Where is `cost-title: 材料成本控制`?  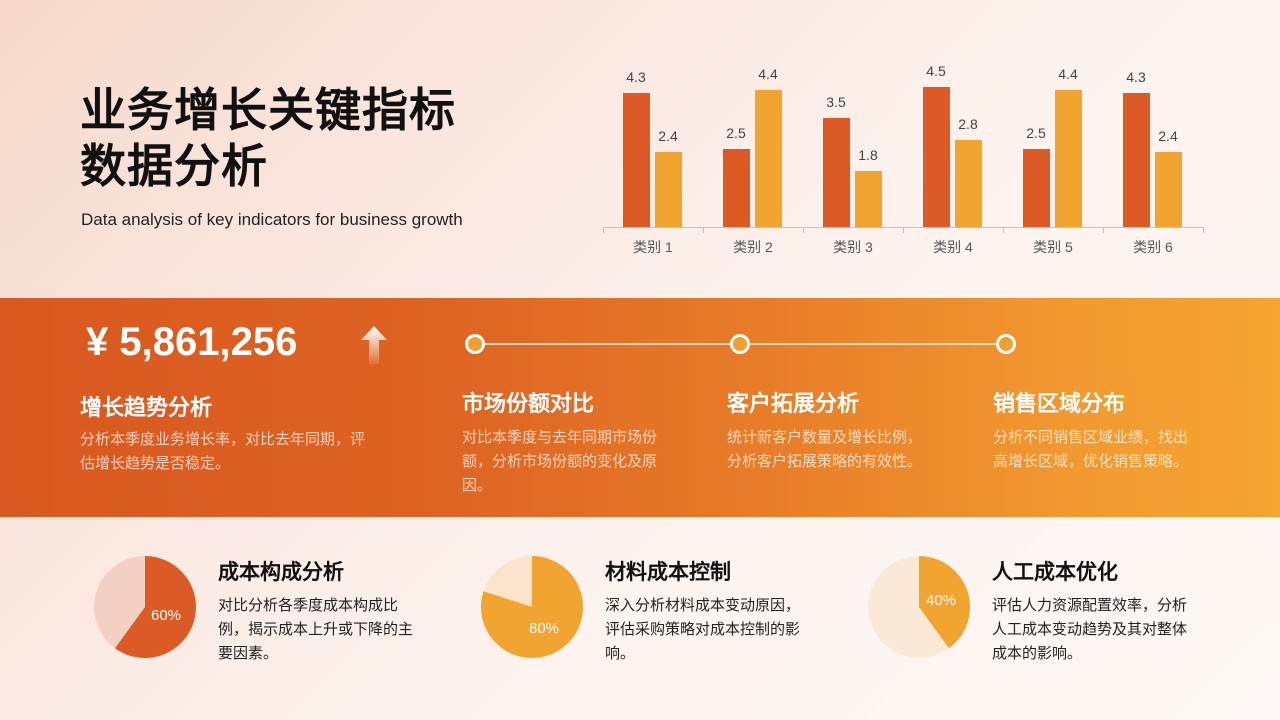
cost-title: 材料成本控制 is located at coordinates (668, 572).